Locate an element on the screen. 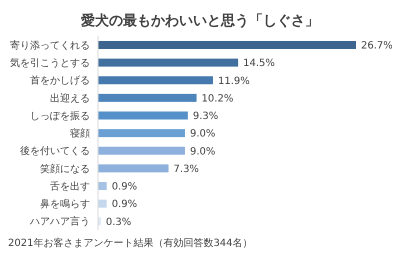 This screenshot has height=267, width=400. y-tick-label: 寝顔 is located at coordinates (80, 134).